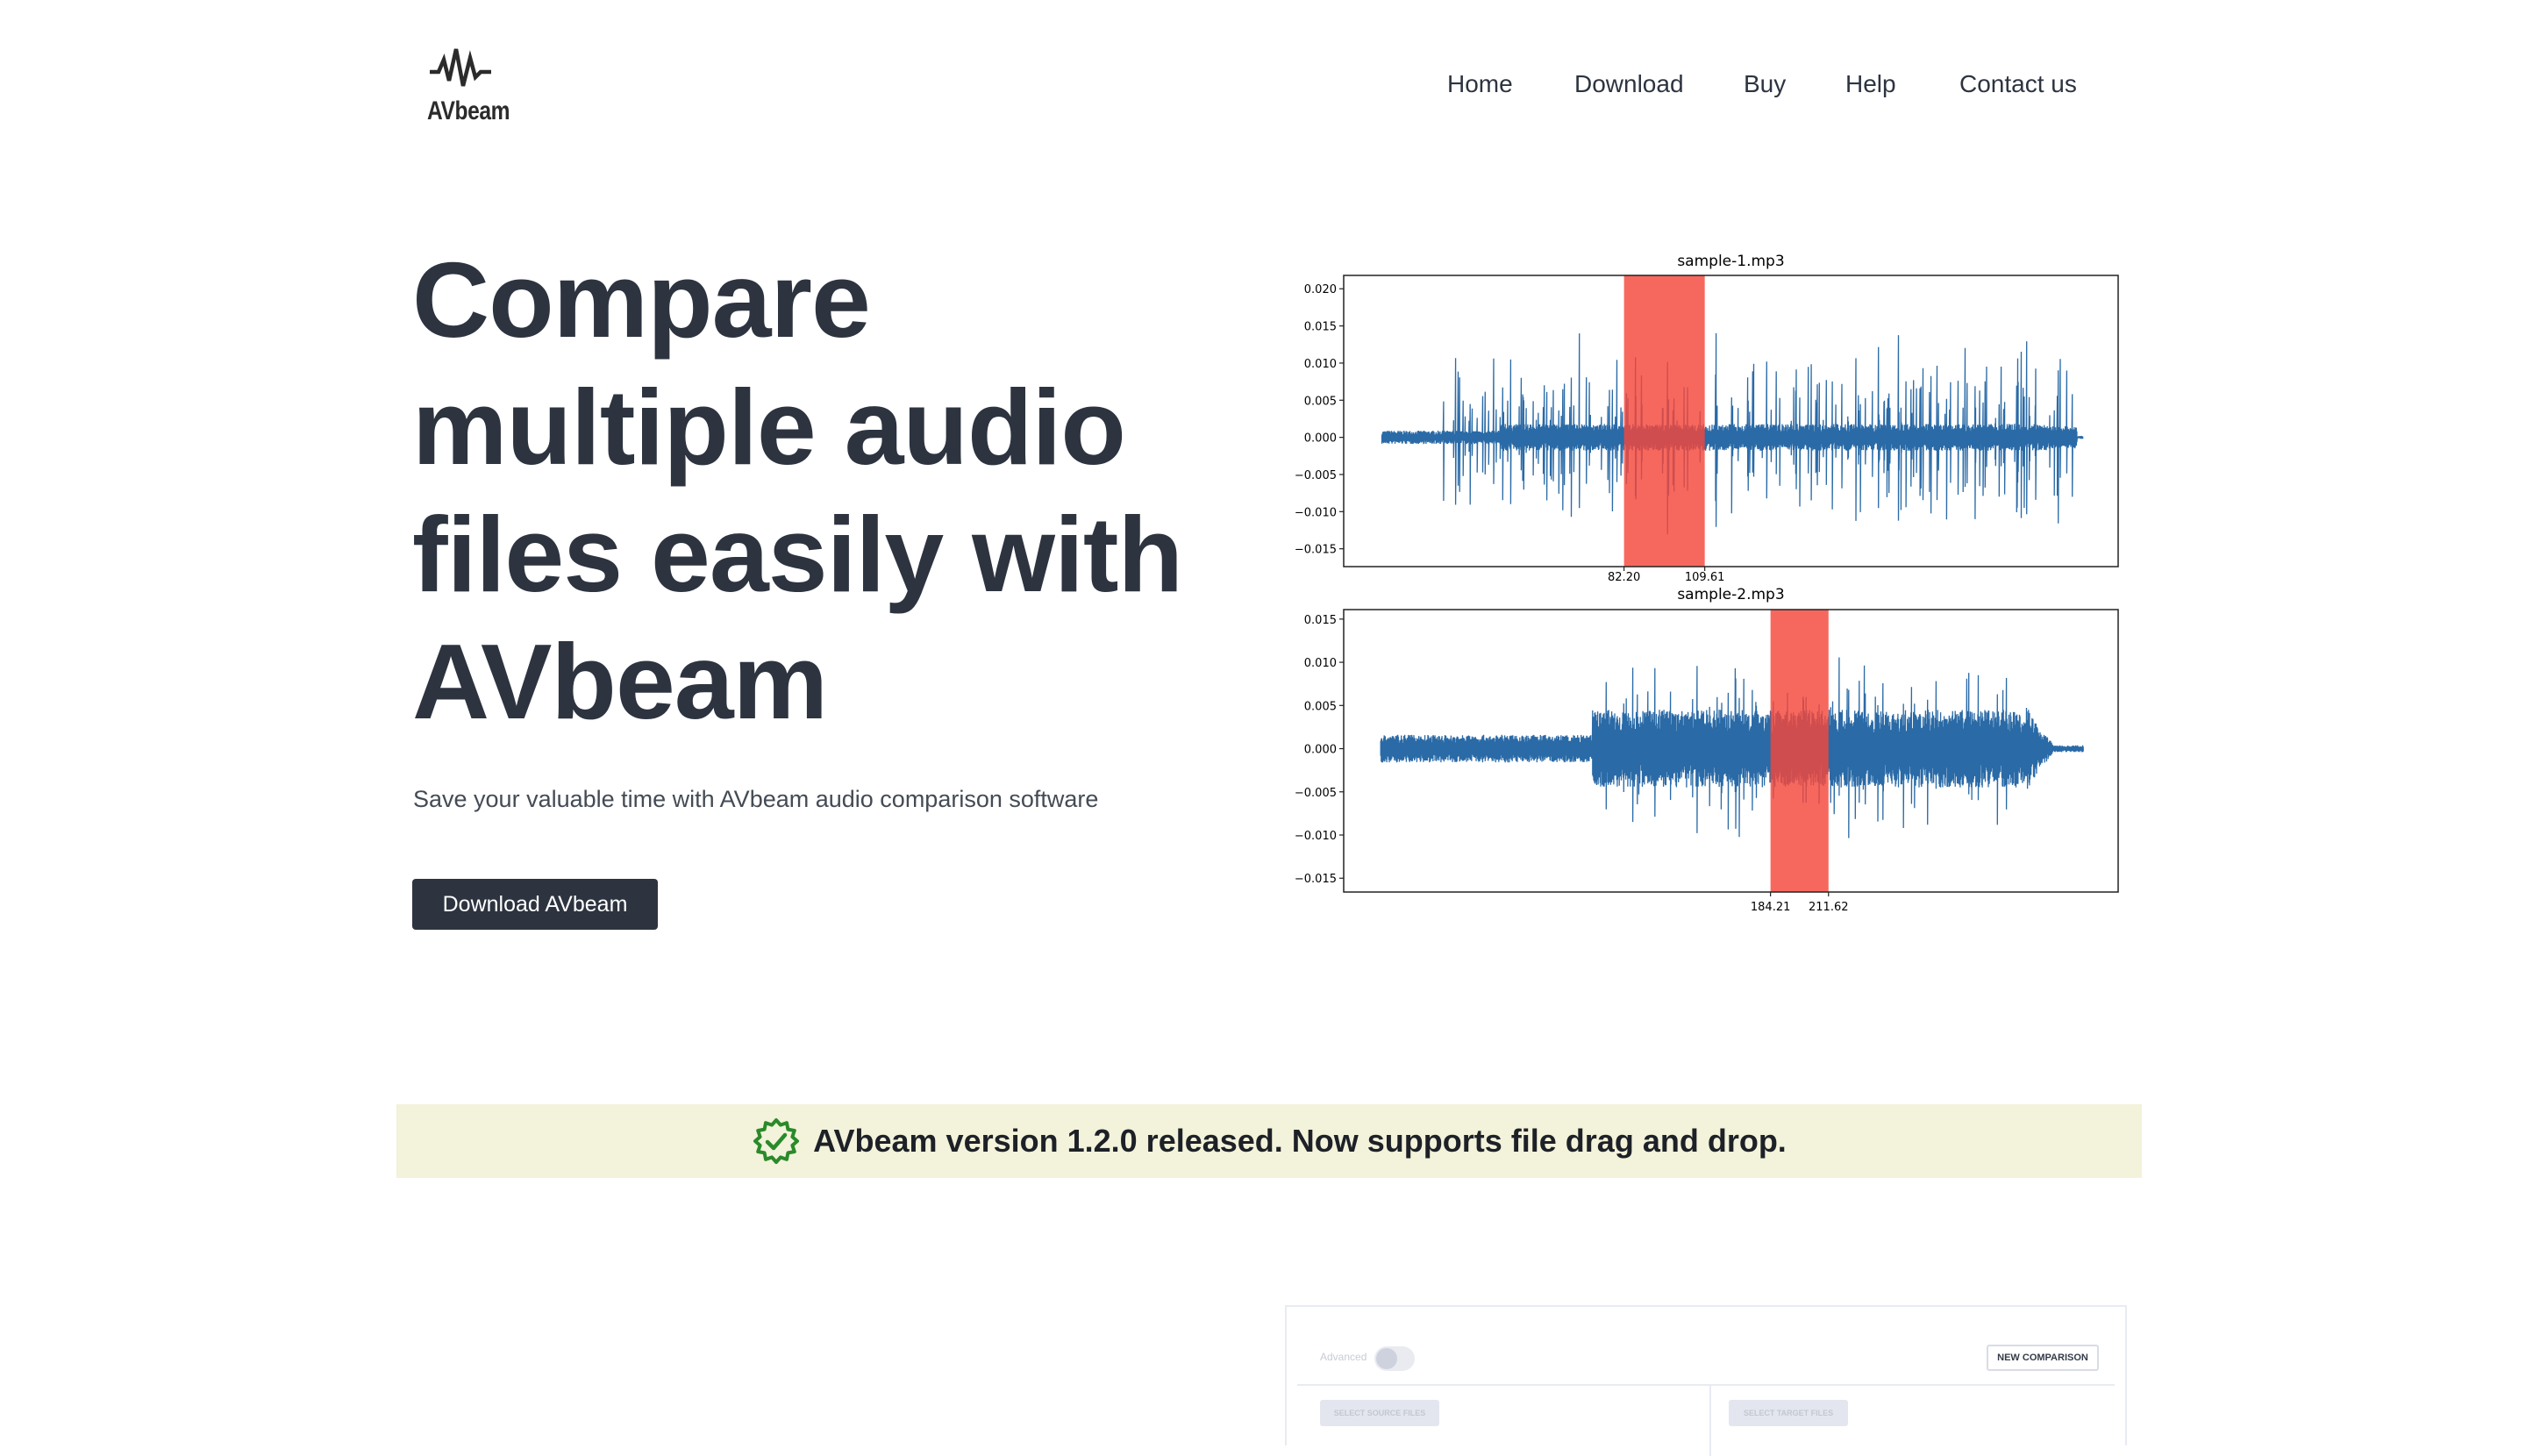 The image size is (2526, 1456). I want to click on hero-title-line: AVbeam, so click(620, 681).